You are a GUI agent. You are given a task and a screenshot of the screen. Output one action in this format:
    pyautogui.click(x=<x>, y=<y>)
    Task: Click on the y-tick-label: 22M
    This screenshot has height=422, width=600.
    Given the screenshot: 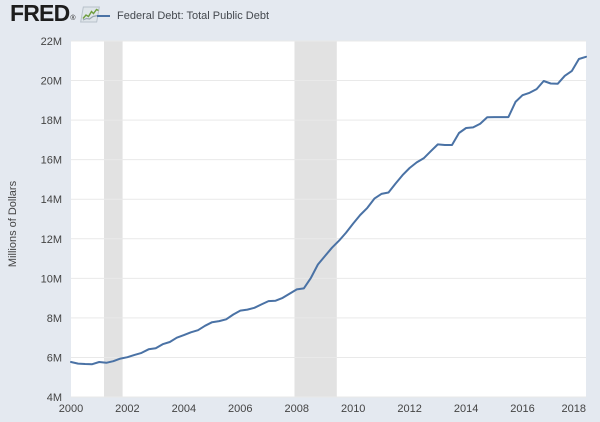 What is the action you would take?
    pyautogui.click(x=51, y=42)
    